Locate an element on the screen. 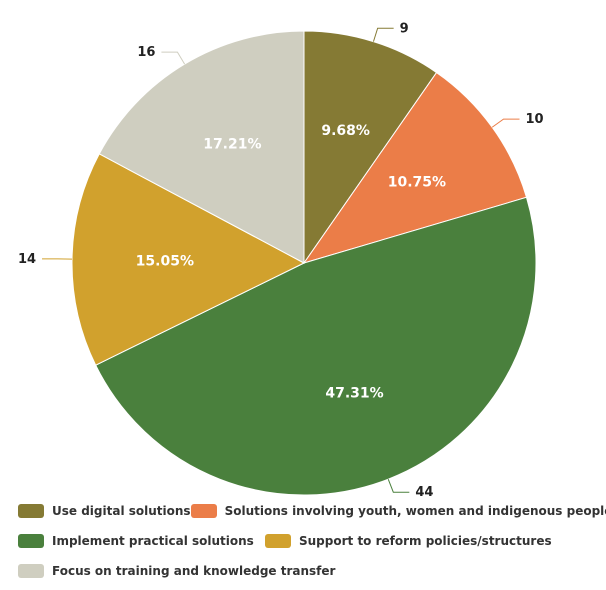 This screenshot has width=606, height=590. legend-item-implement-practical-solutions: Implement practical solutions is located at coordinates (141, 541).